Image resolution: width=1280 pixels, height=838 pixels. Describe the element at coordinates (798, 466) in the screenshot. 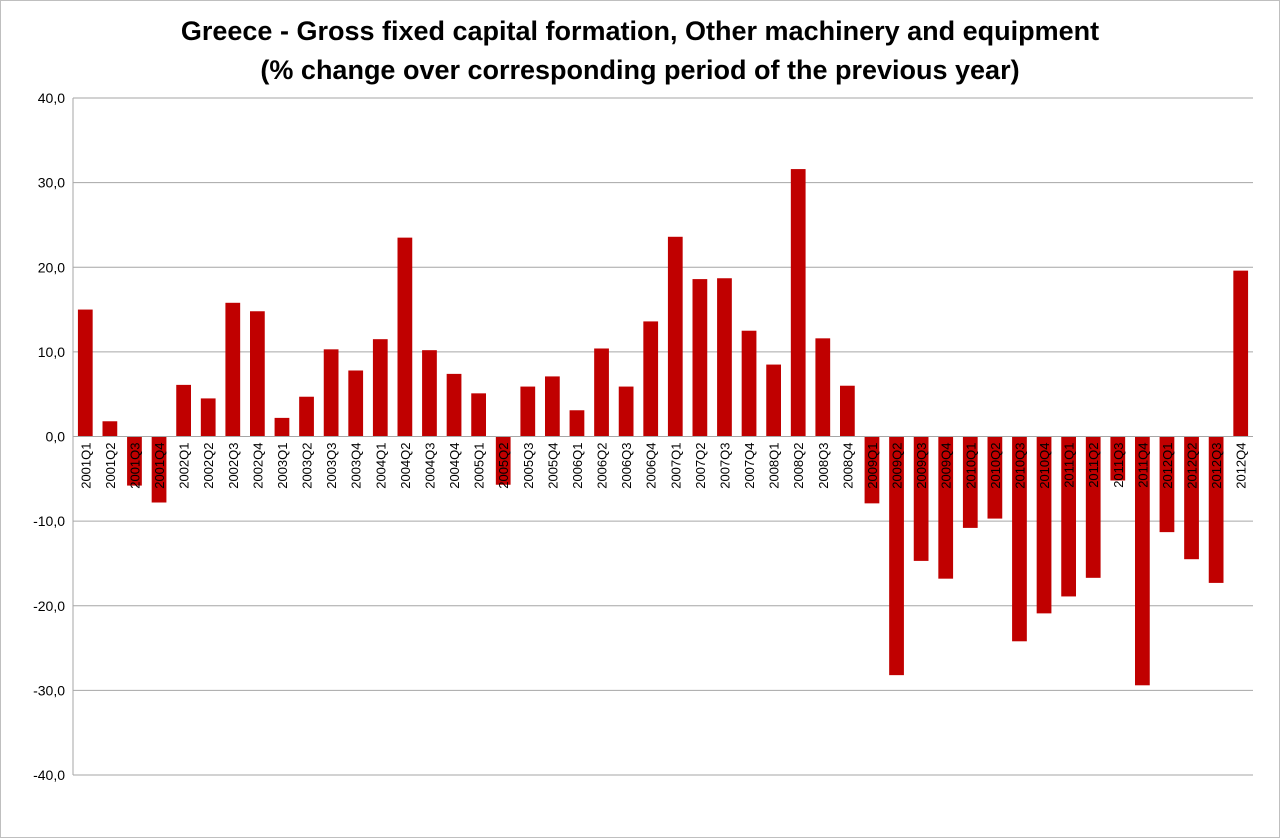

I see `x-tick-label: 2008Q2` at that location.